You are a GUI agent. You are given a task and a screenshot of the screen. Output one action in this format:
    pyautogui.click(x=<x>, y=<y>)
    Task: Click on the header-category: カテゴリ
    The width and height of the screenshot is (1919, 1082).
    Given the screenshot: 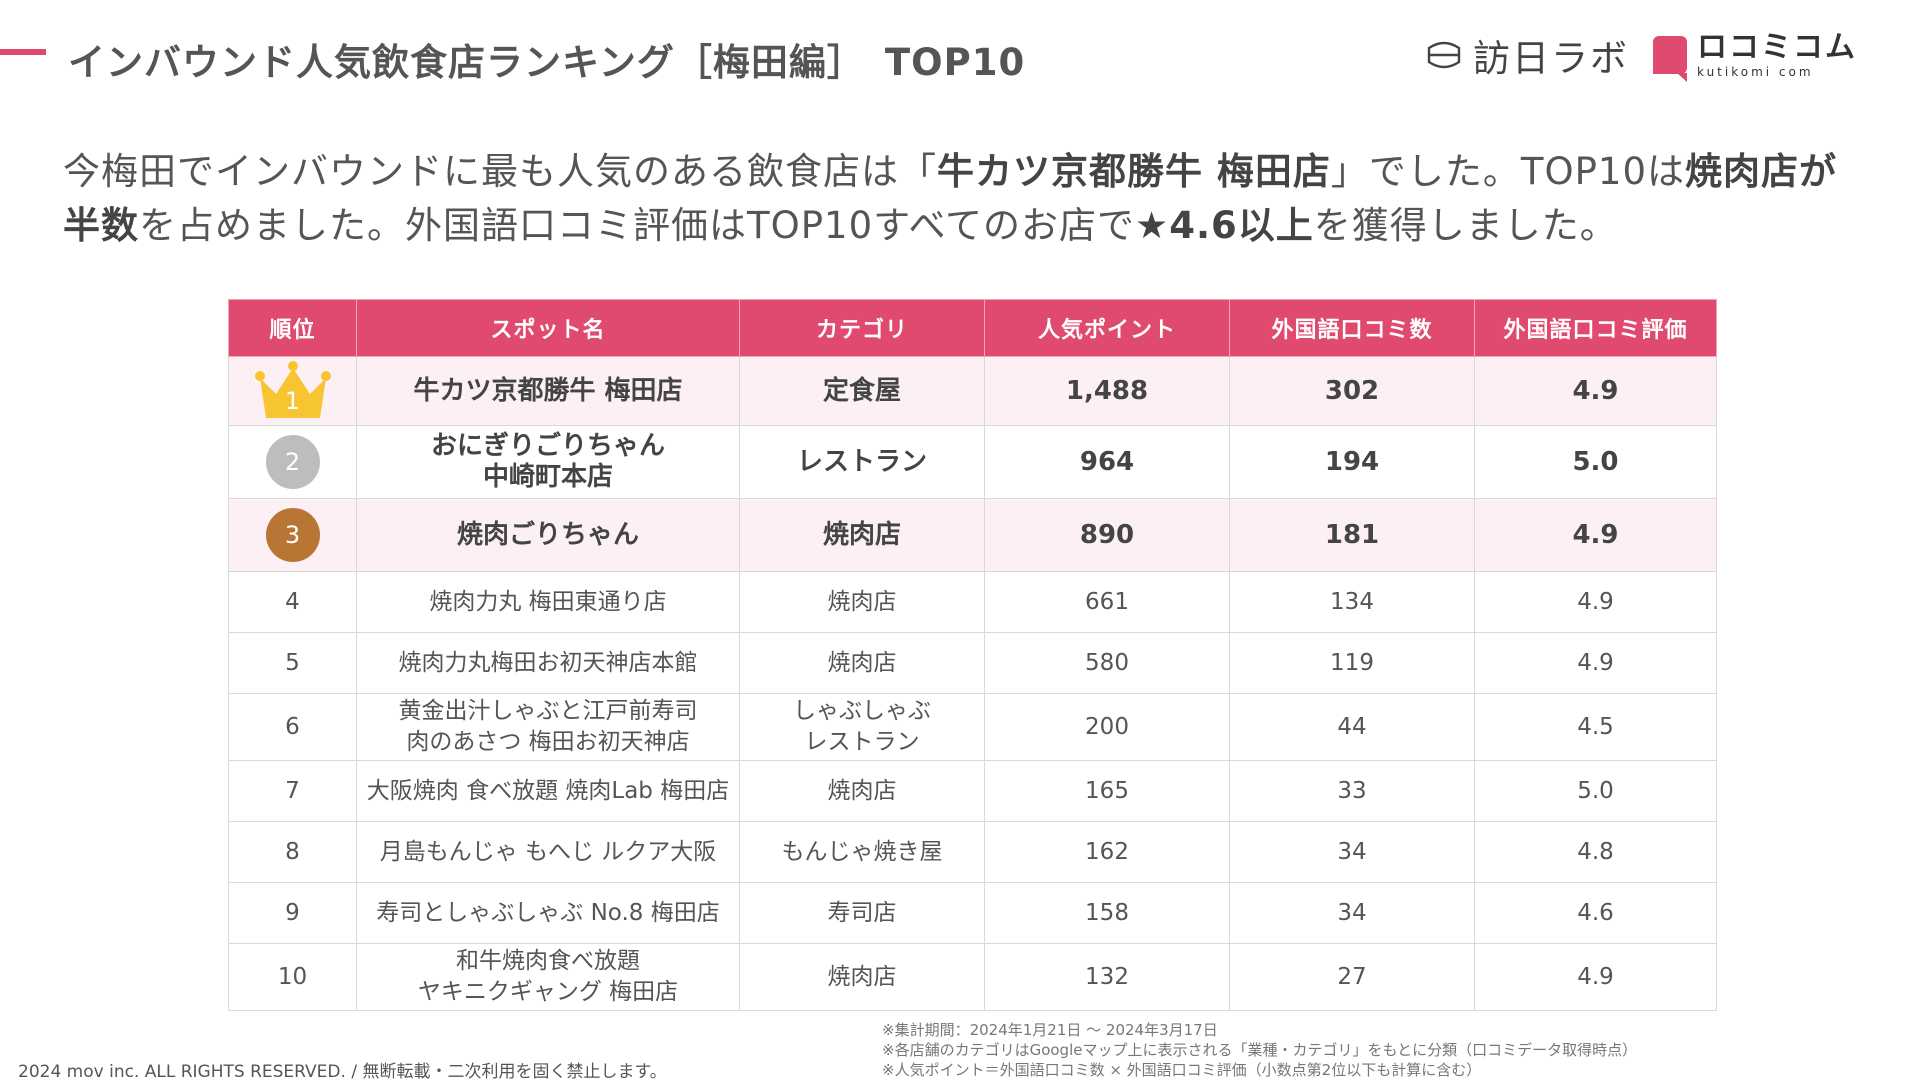 What is the action you would take?
    pyautogui.click(x=862, y=328)
    